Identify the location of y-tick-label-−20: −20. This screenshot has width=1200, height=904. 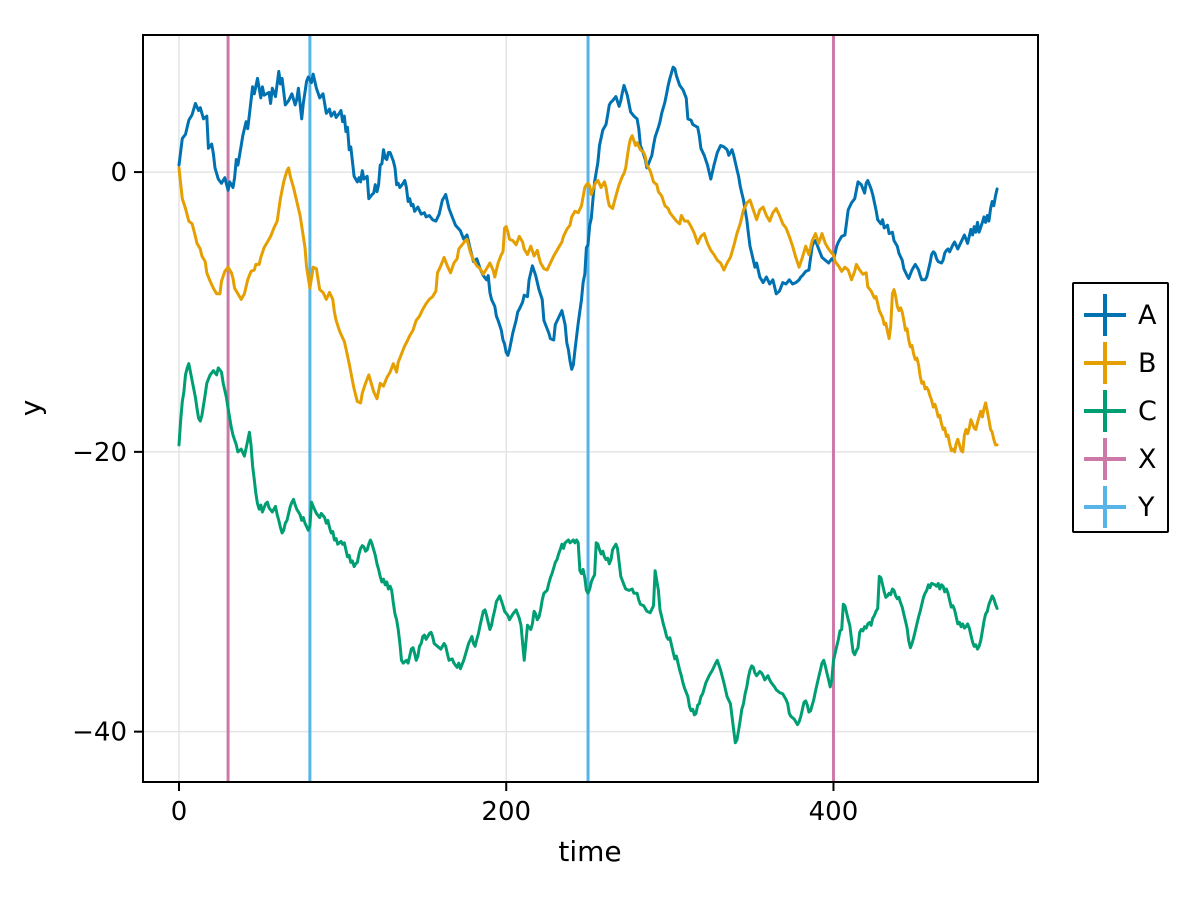
(99, 453).